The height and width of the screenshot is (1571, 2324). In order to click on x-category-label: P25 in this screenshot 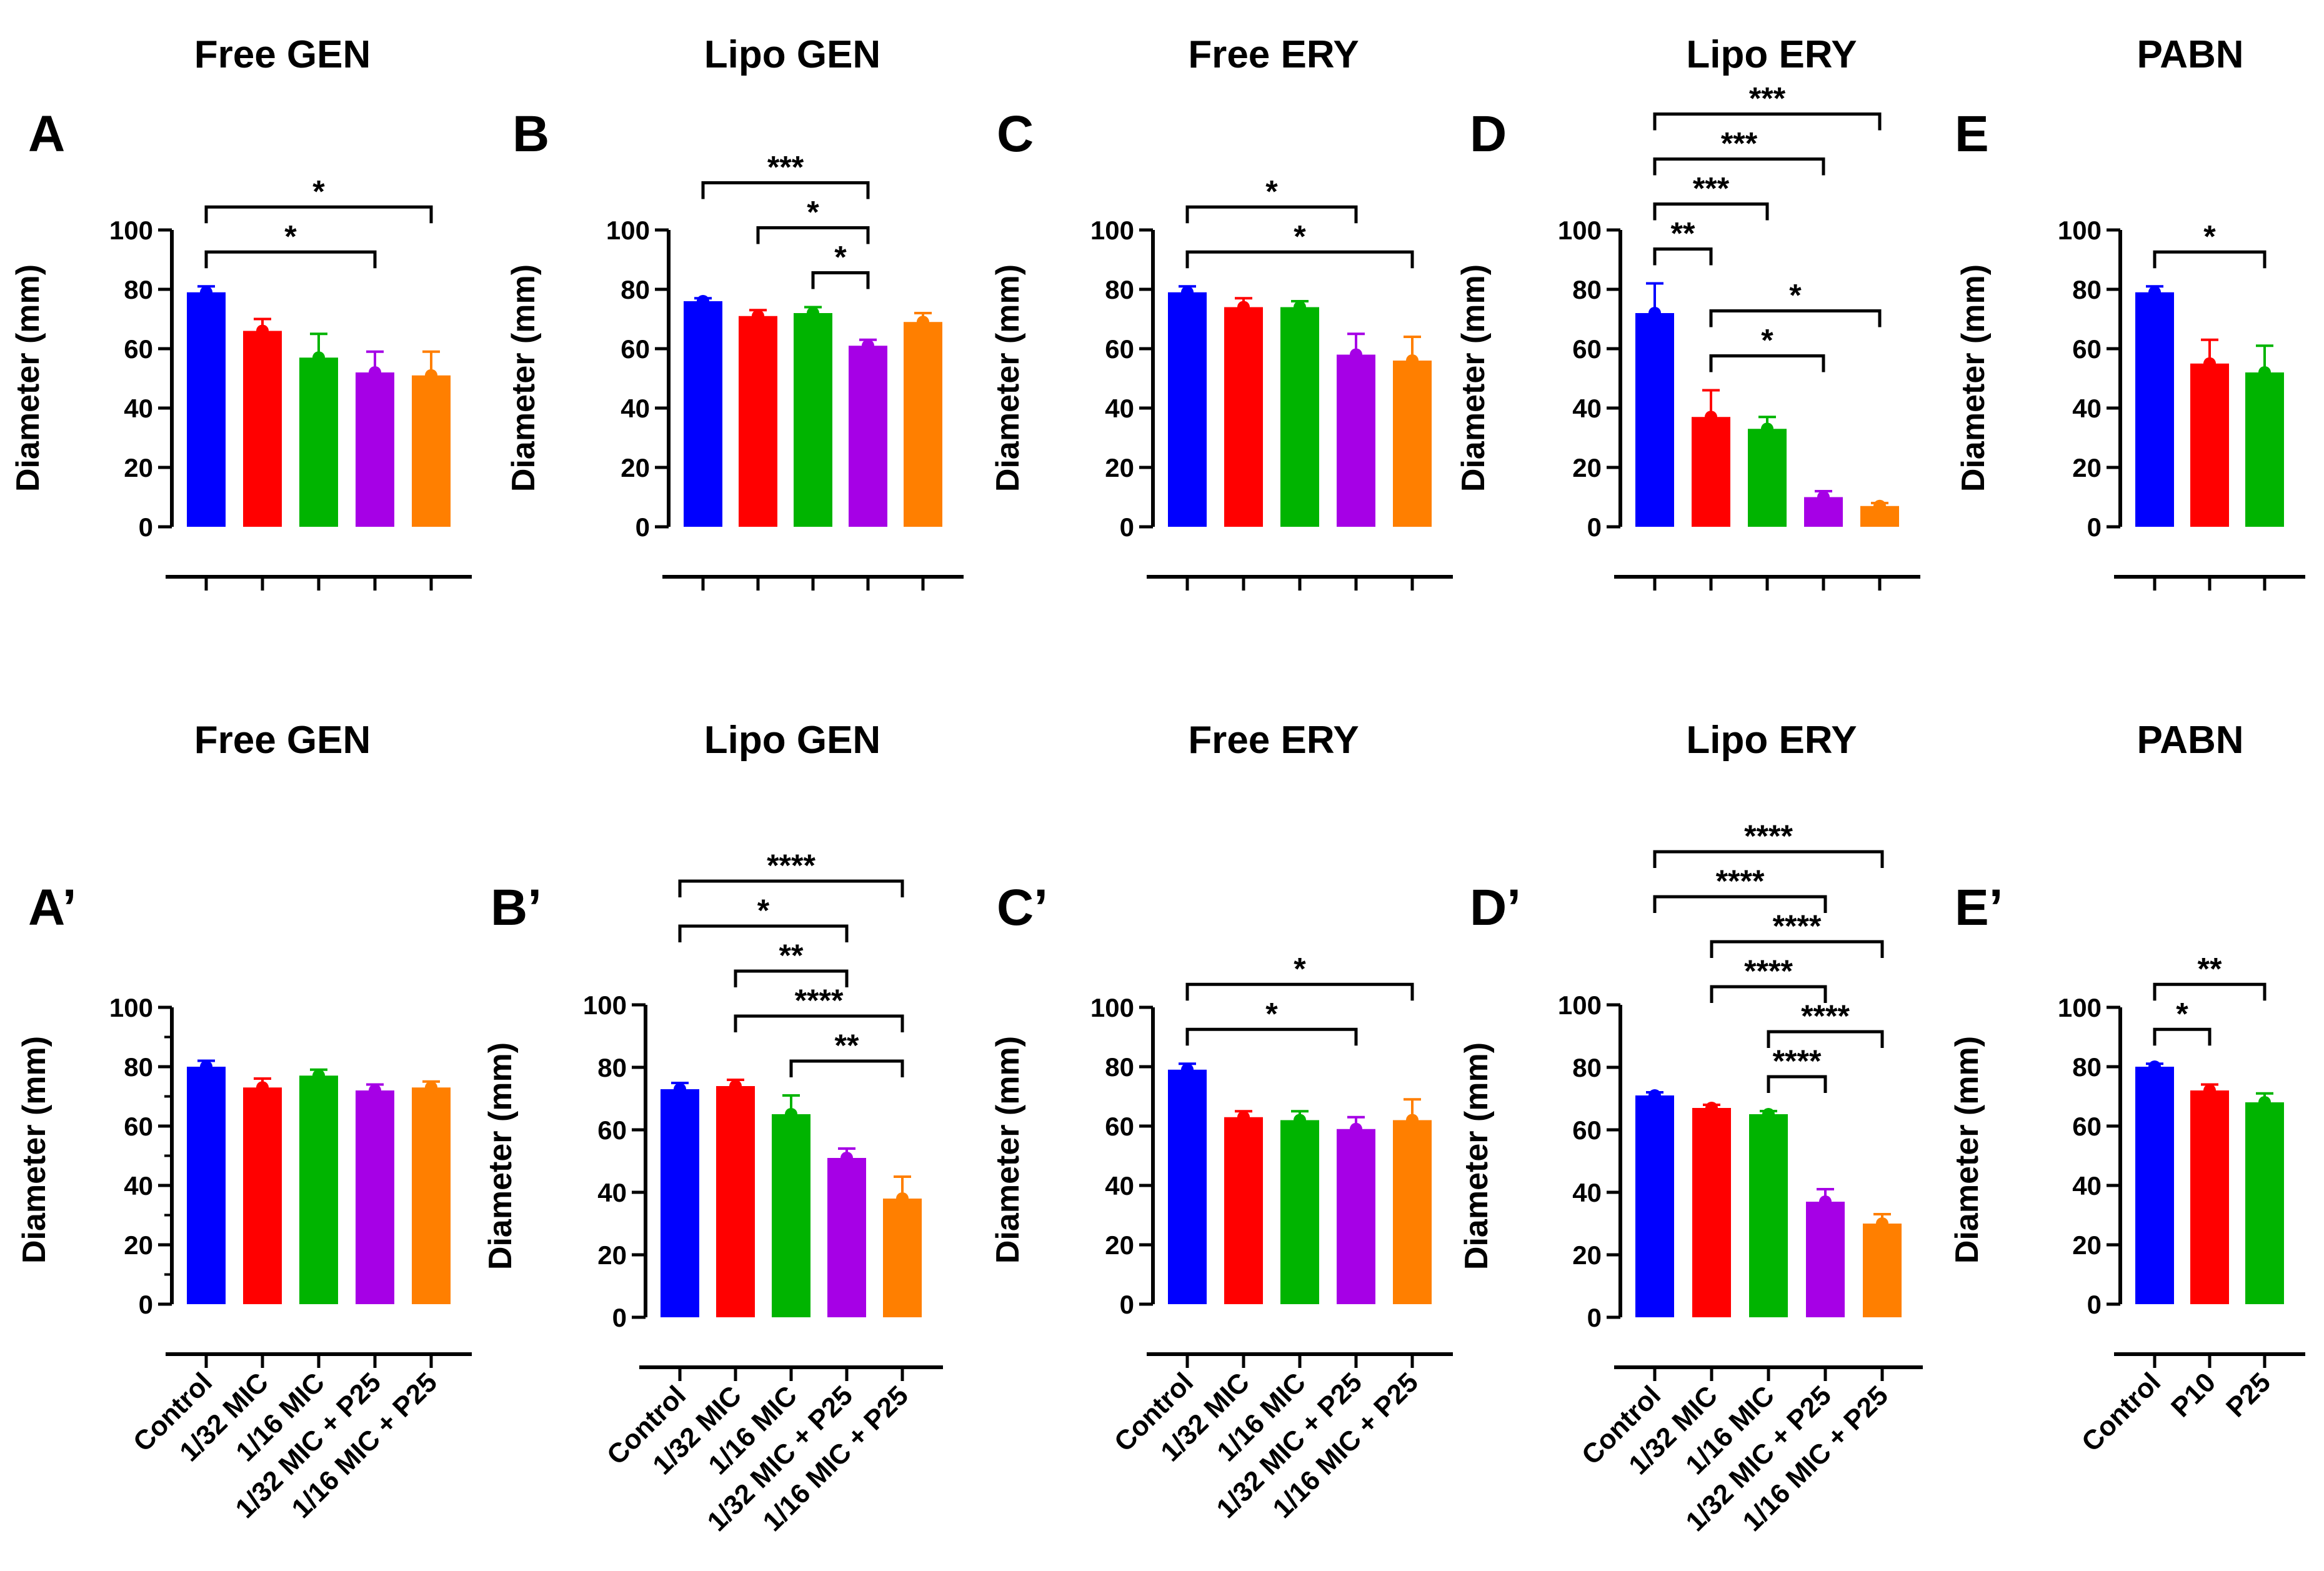, I will do `click(2248, 1395)`.